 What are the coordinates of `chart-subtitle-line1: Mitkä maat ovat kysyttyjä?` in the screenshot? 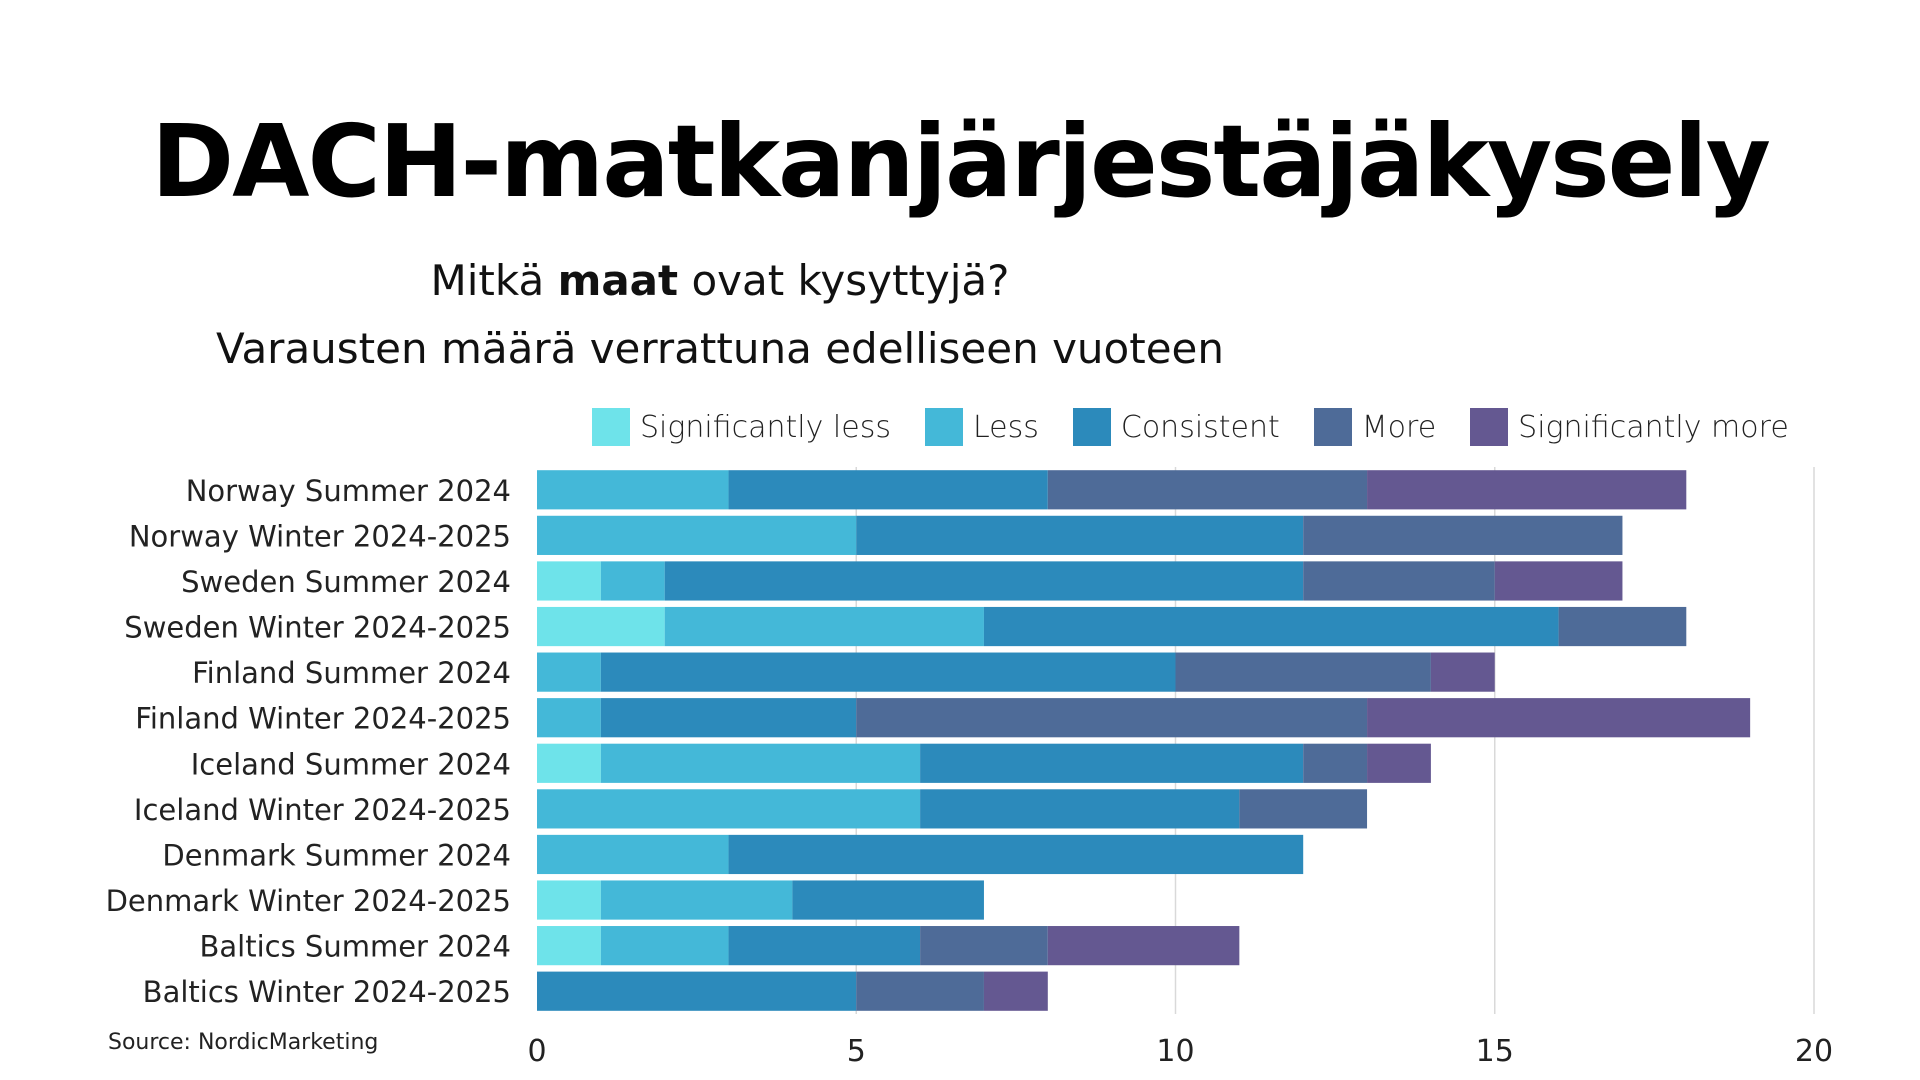 It's located at (840, 281).